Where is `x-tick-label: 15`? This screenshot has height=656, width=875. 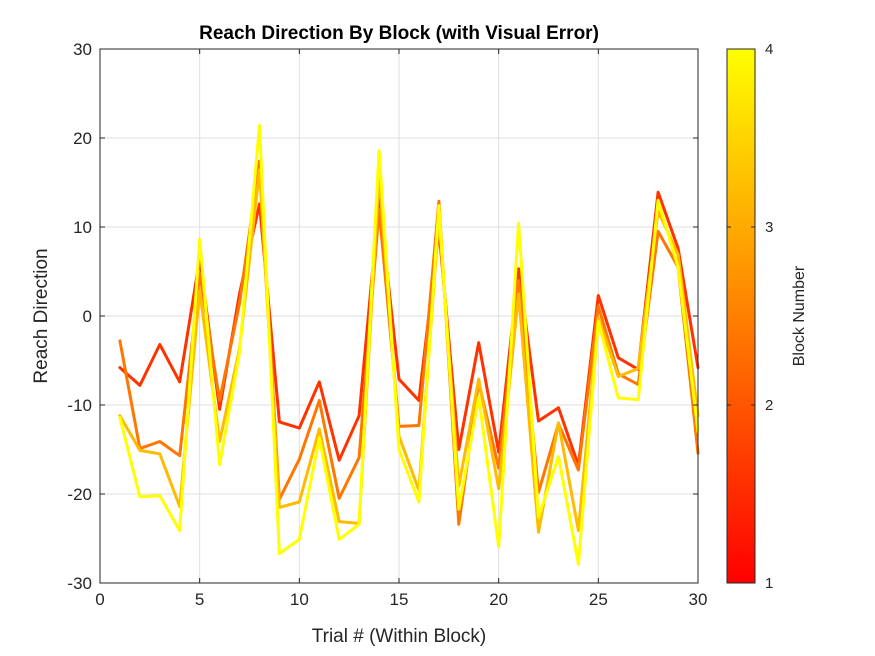
x-tick-label: 15 is located at coordinates (399, 599).